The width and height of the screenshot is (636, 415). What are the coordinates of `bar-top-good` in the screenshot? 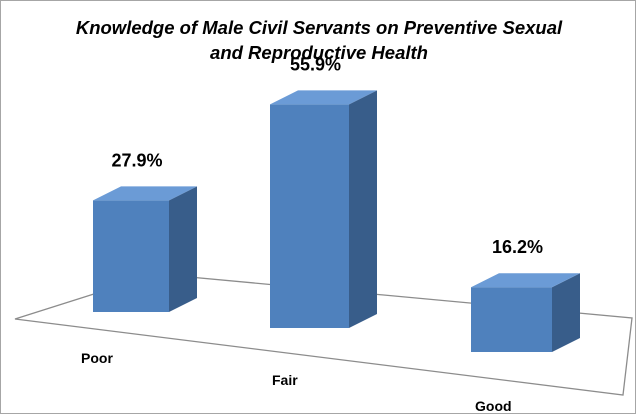 It's located at (525, 280).